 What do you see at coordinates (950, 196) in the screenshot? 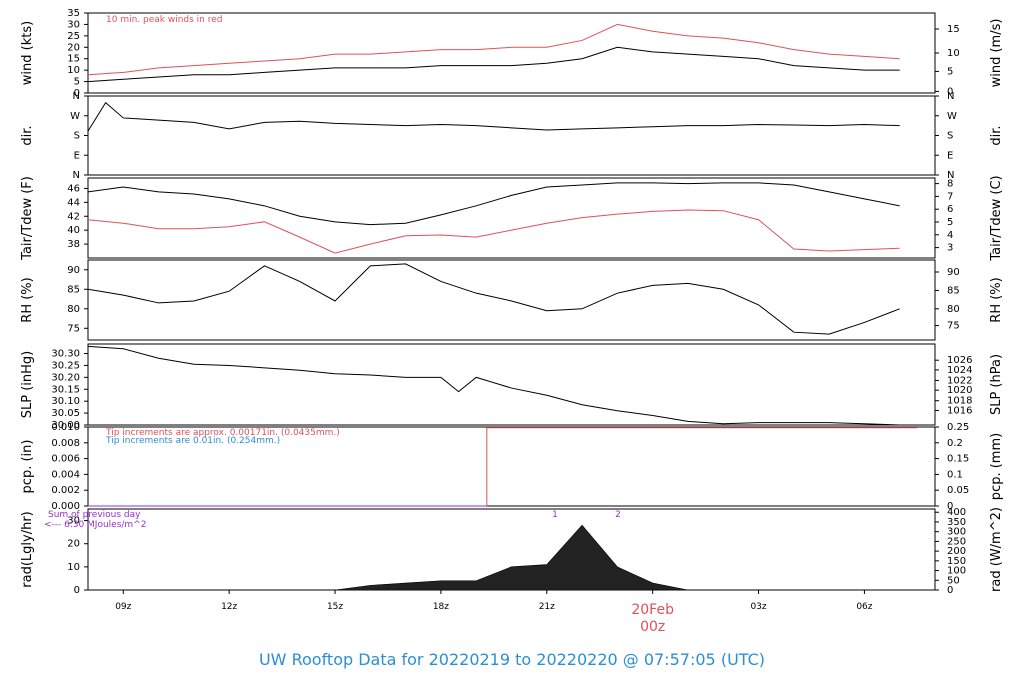
I see `y-tick-label-right: 7` at bounding box center [950, 196].